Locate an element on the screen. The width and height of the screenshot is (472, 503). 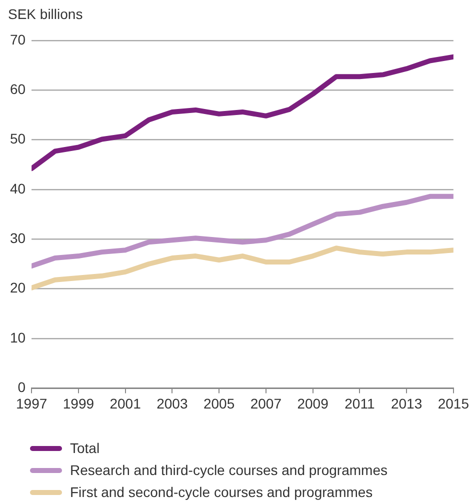
y-tick-label: 50 is located at coordinates (18, 138).